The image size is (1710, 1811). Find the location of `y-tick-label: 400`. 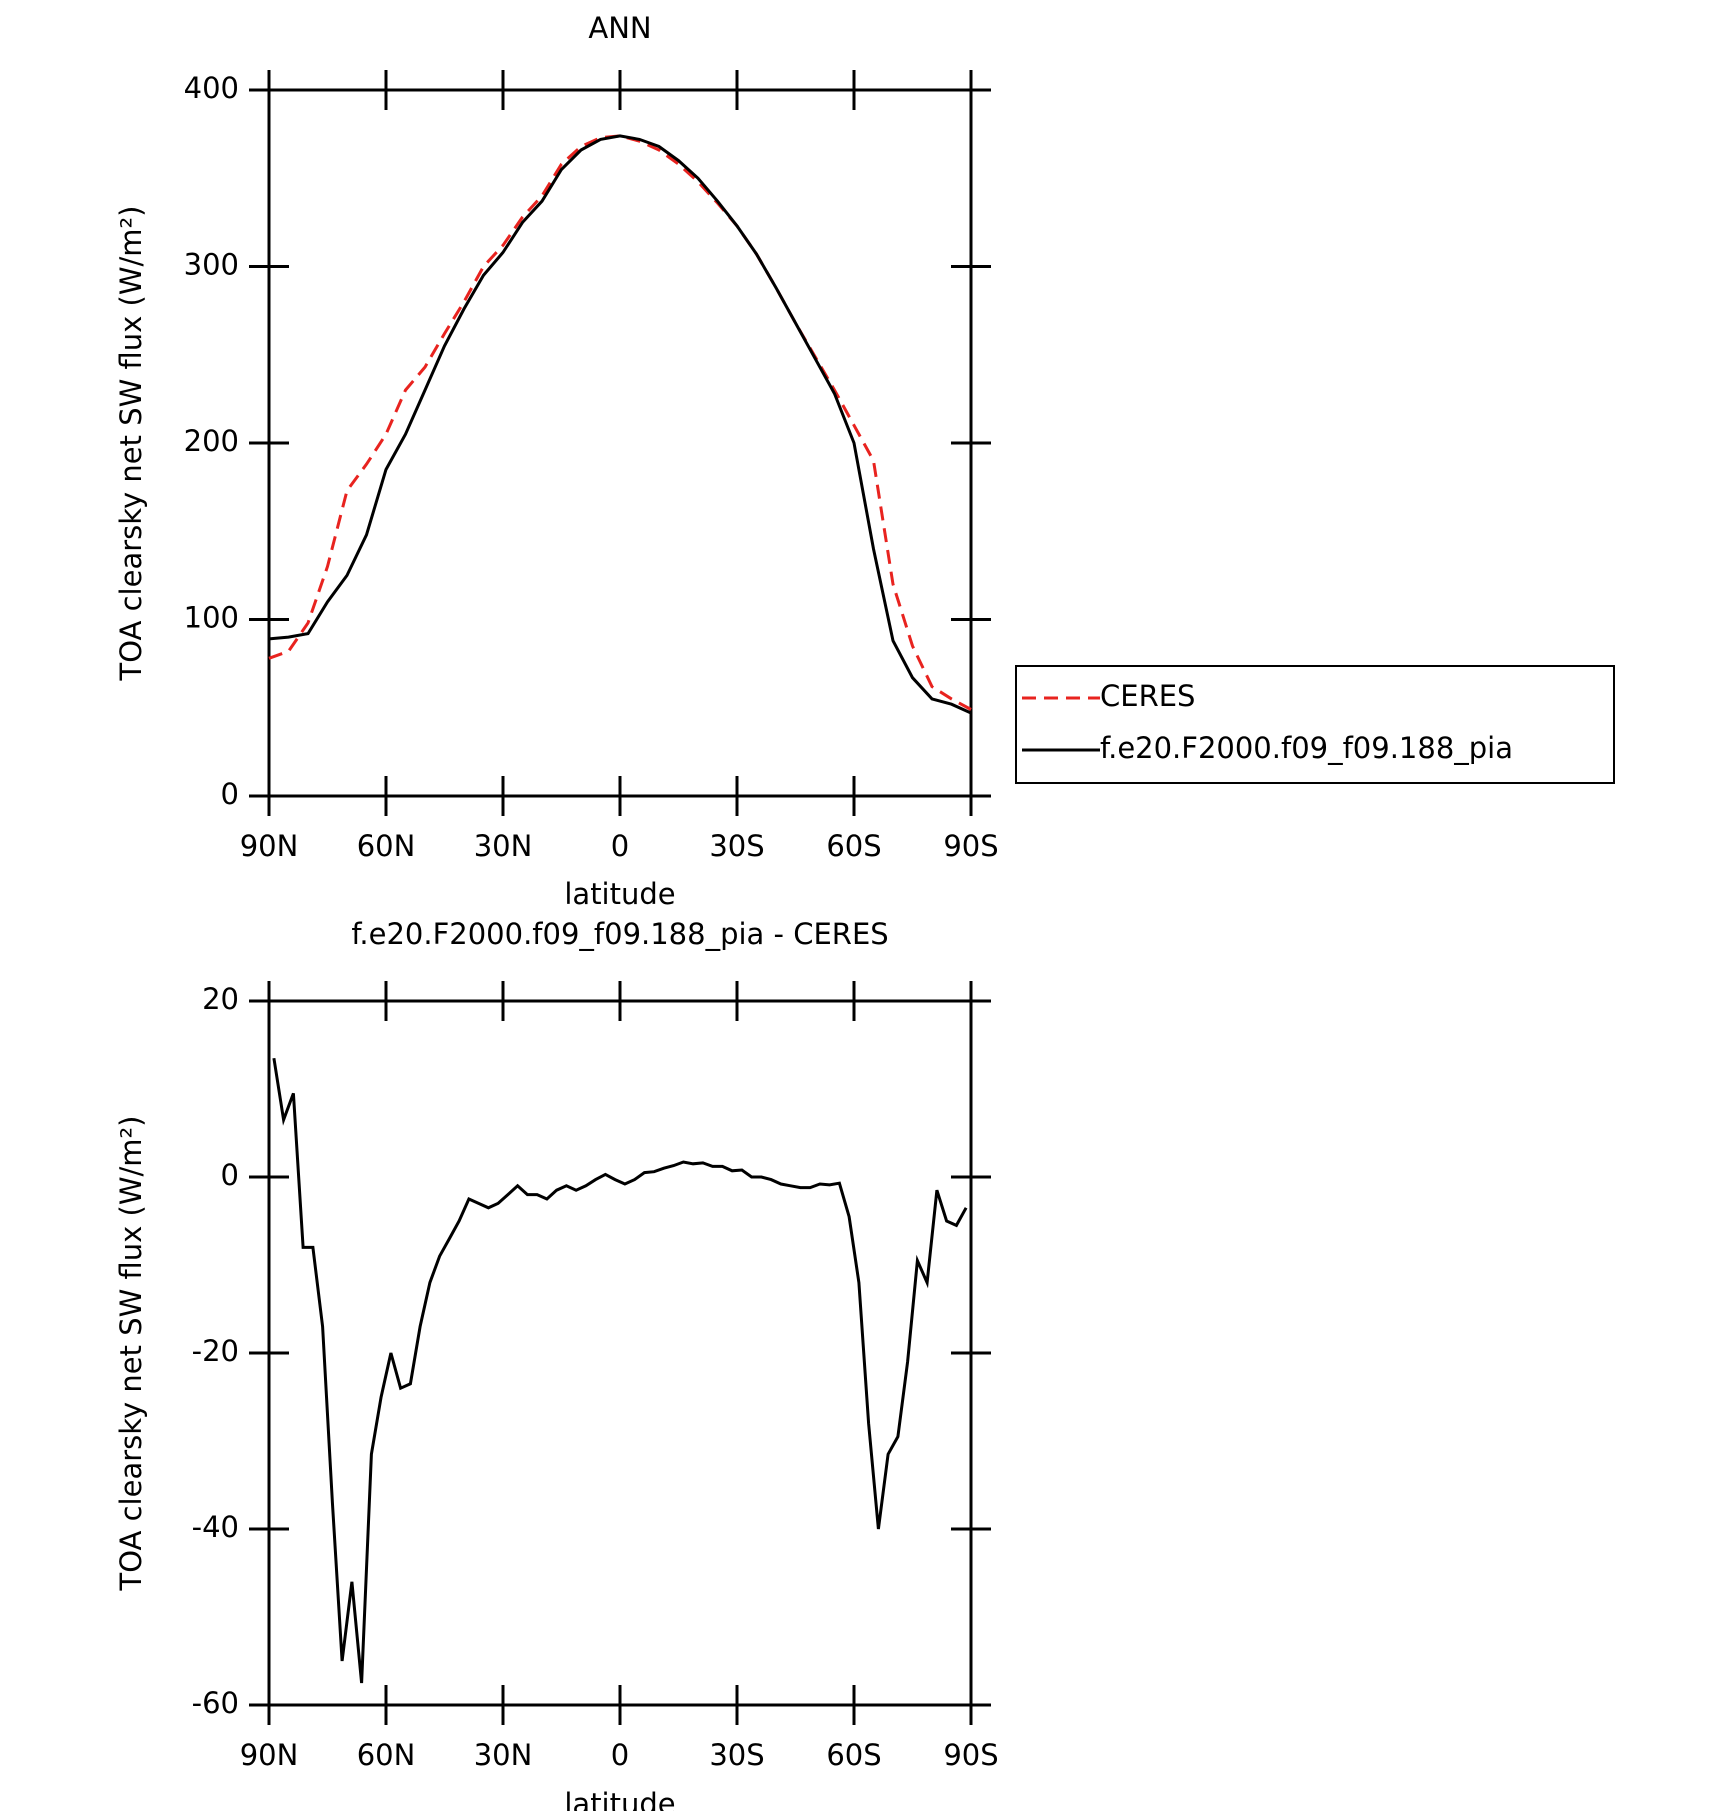

y-tick-label: 400 is located at coordinates (211, 88).